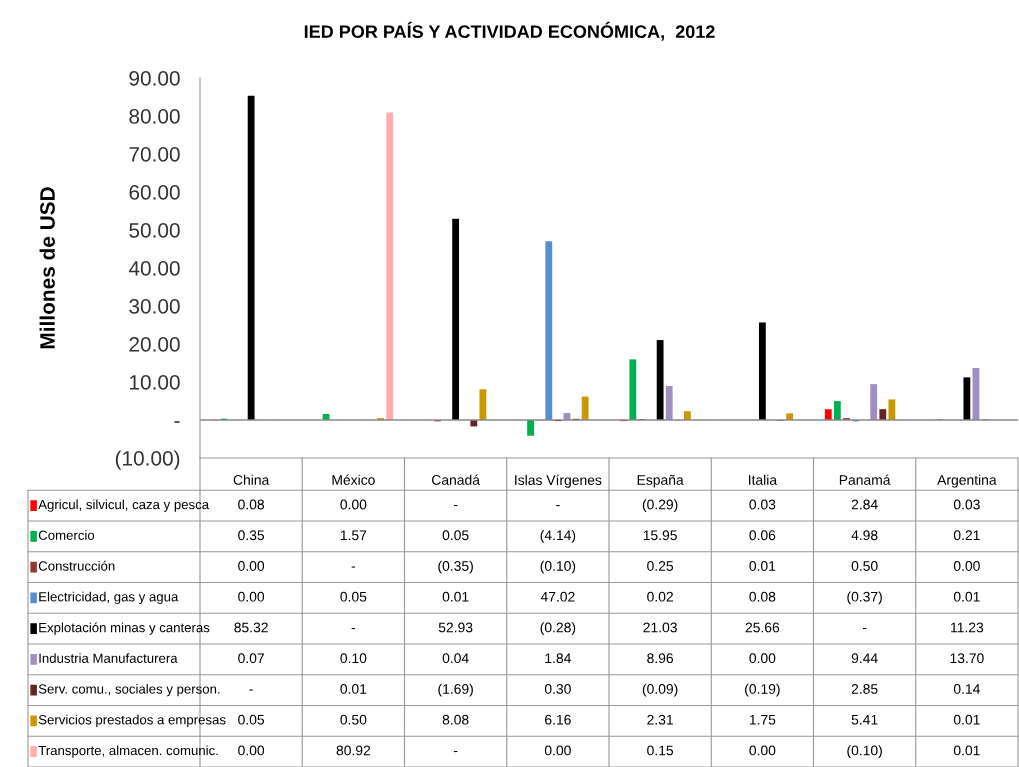  What do you see at coordinates (109, 598) in the screenshot?
I see `legend-label: Electricidad, gas y agua` at bounding box center [109, 598].